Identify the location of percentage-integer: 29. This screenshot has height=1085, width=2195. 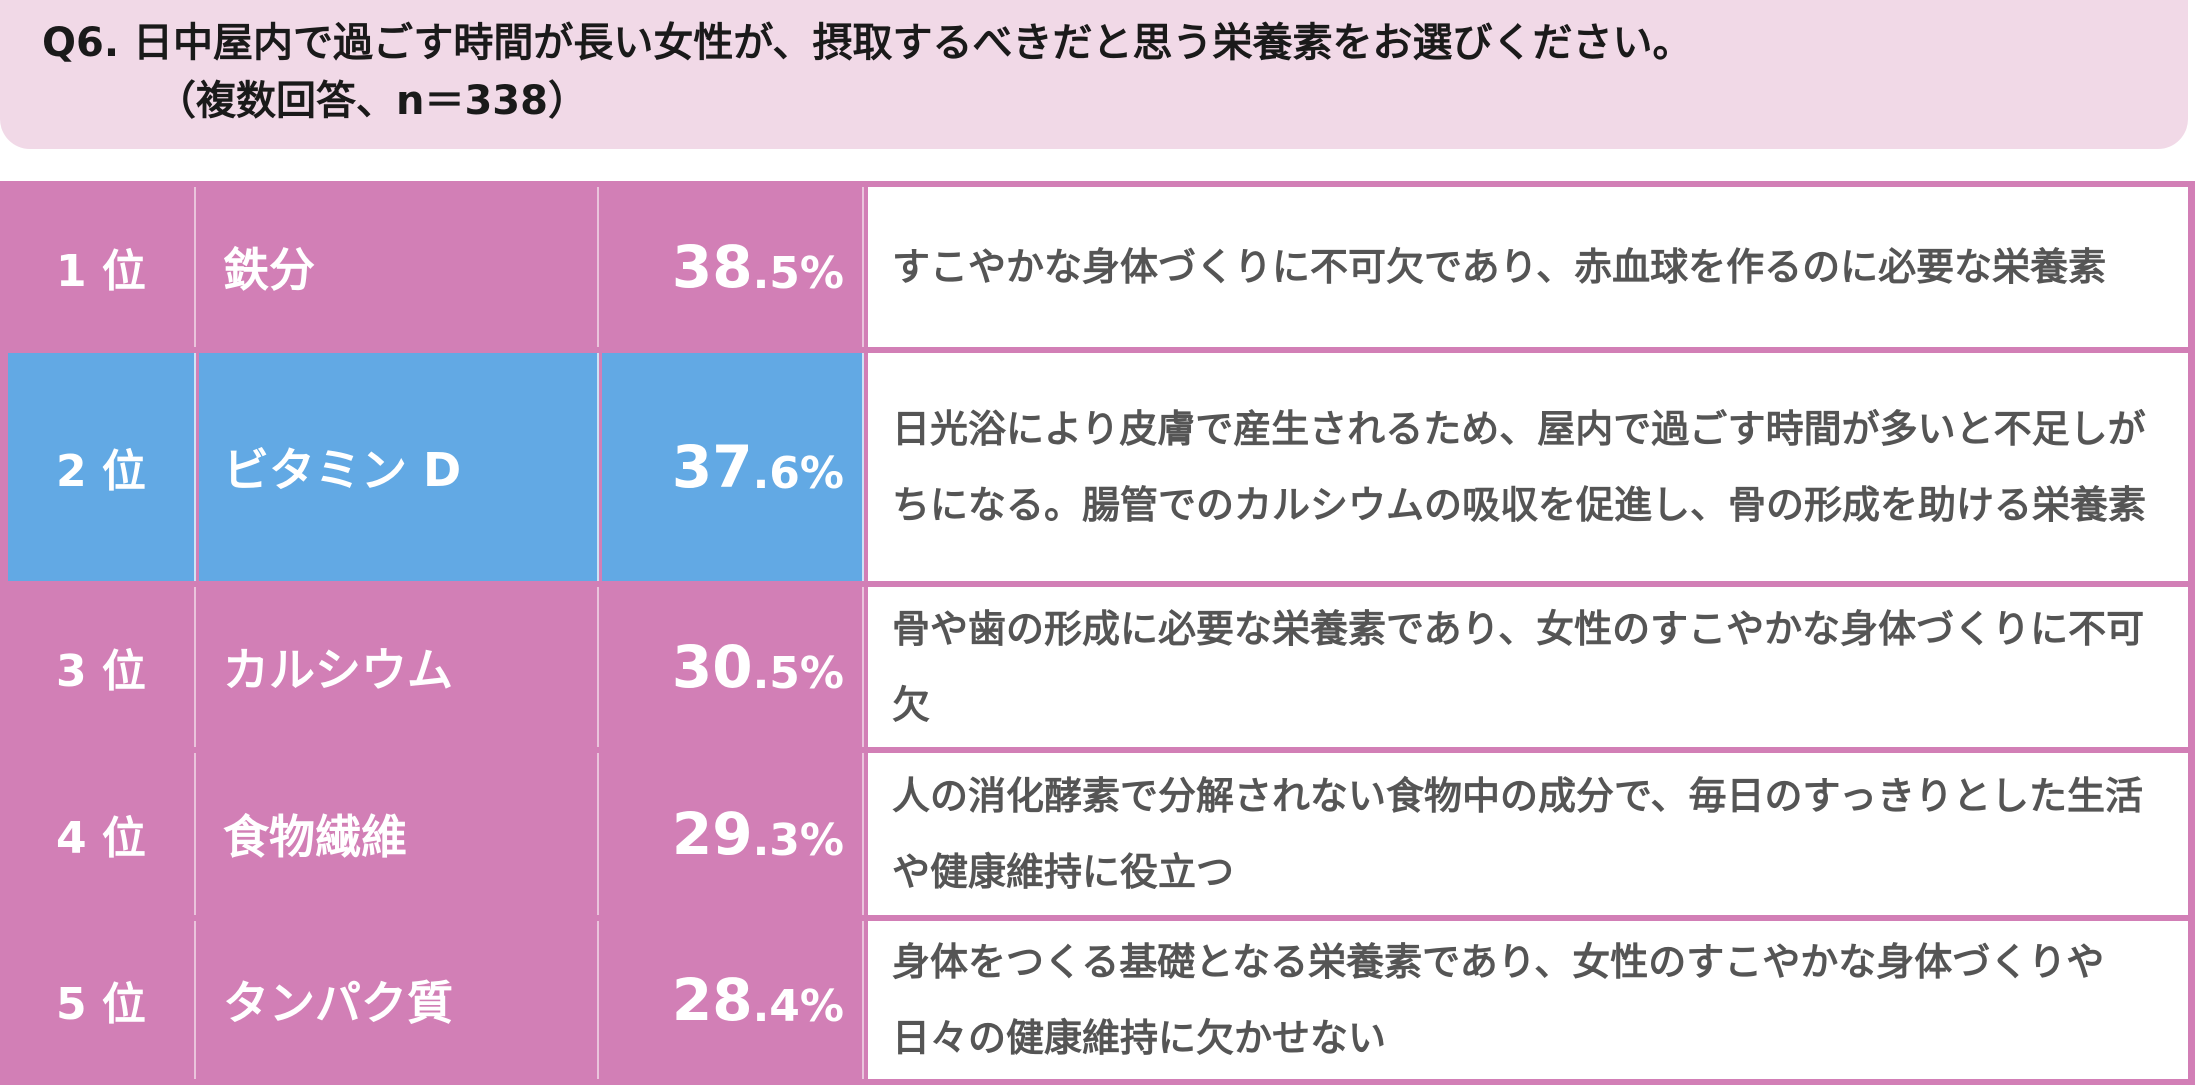
(712, 834).